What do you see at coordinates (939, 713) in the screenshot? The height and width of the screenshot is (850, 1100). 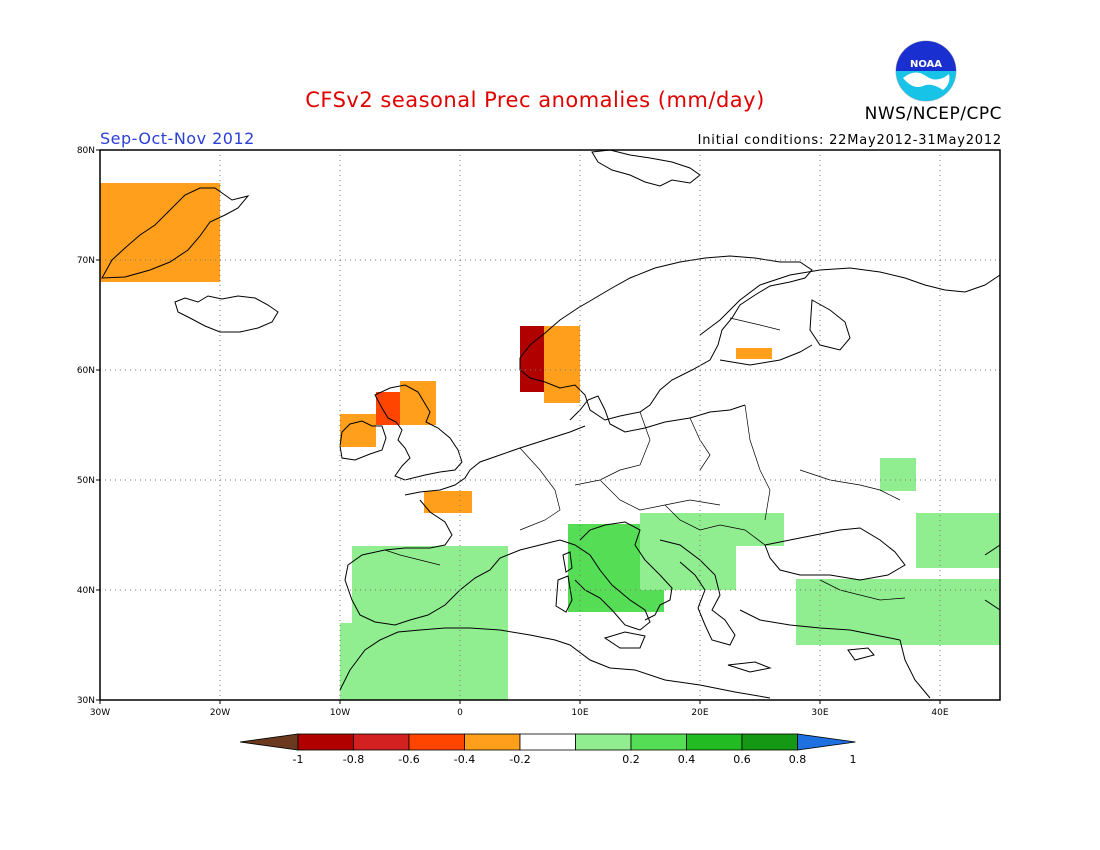 I see `lon-tick-label: 40E` at bounding box center [939, 713].